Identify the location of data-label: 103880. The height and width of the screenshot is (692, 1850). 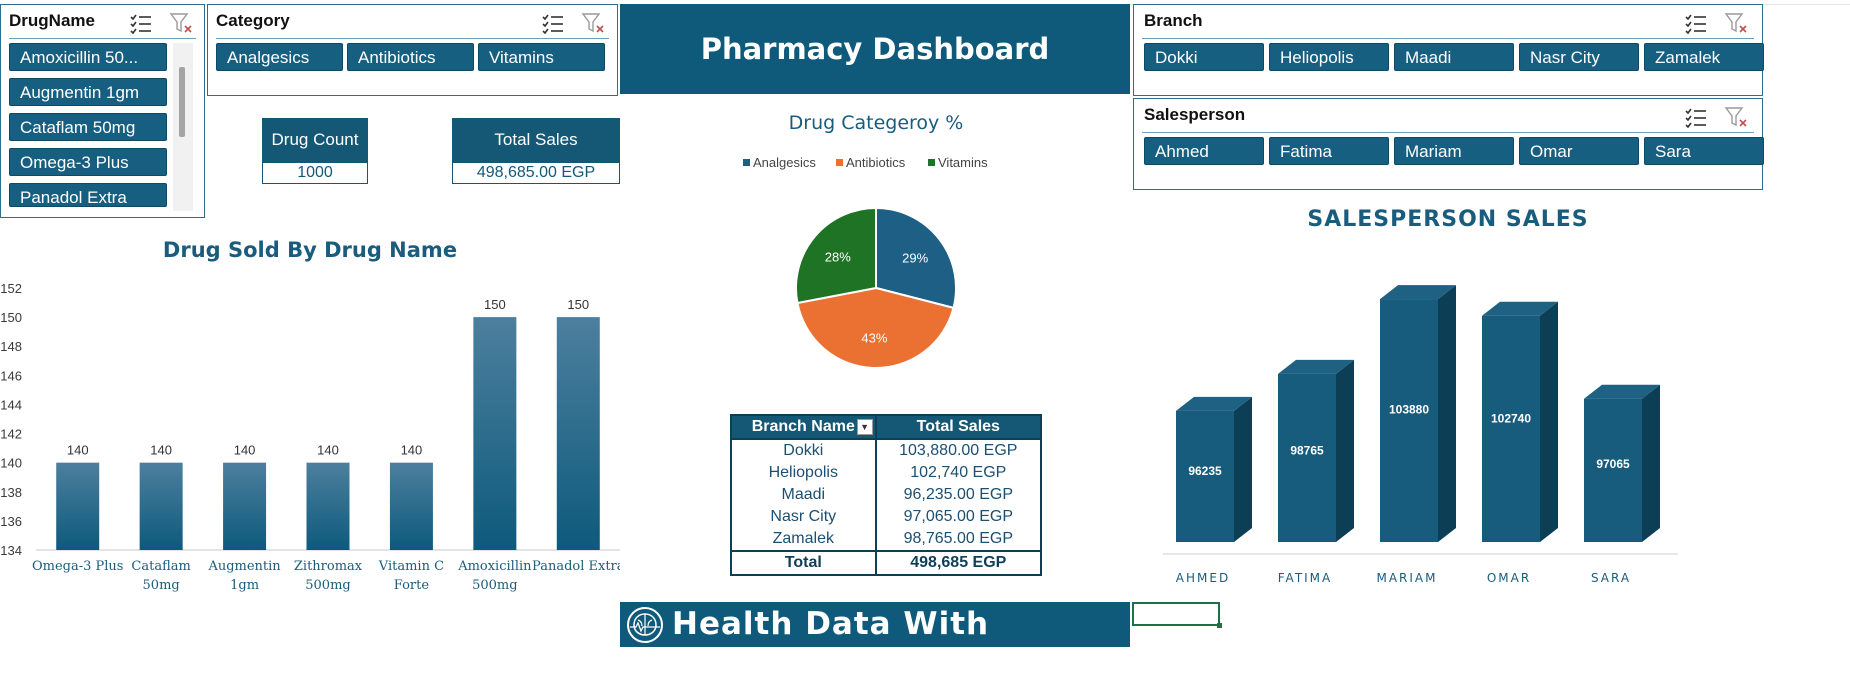
(1409, 409).